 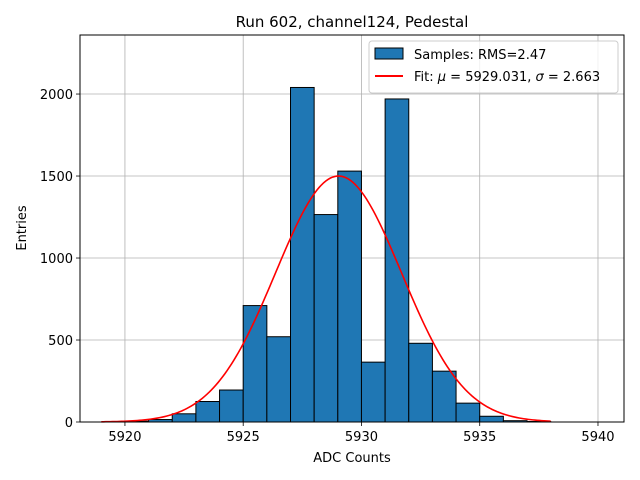 I want to click on x-tick-label: 5940, so click(x=597, y=437).